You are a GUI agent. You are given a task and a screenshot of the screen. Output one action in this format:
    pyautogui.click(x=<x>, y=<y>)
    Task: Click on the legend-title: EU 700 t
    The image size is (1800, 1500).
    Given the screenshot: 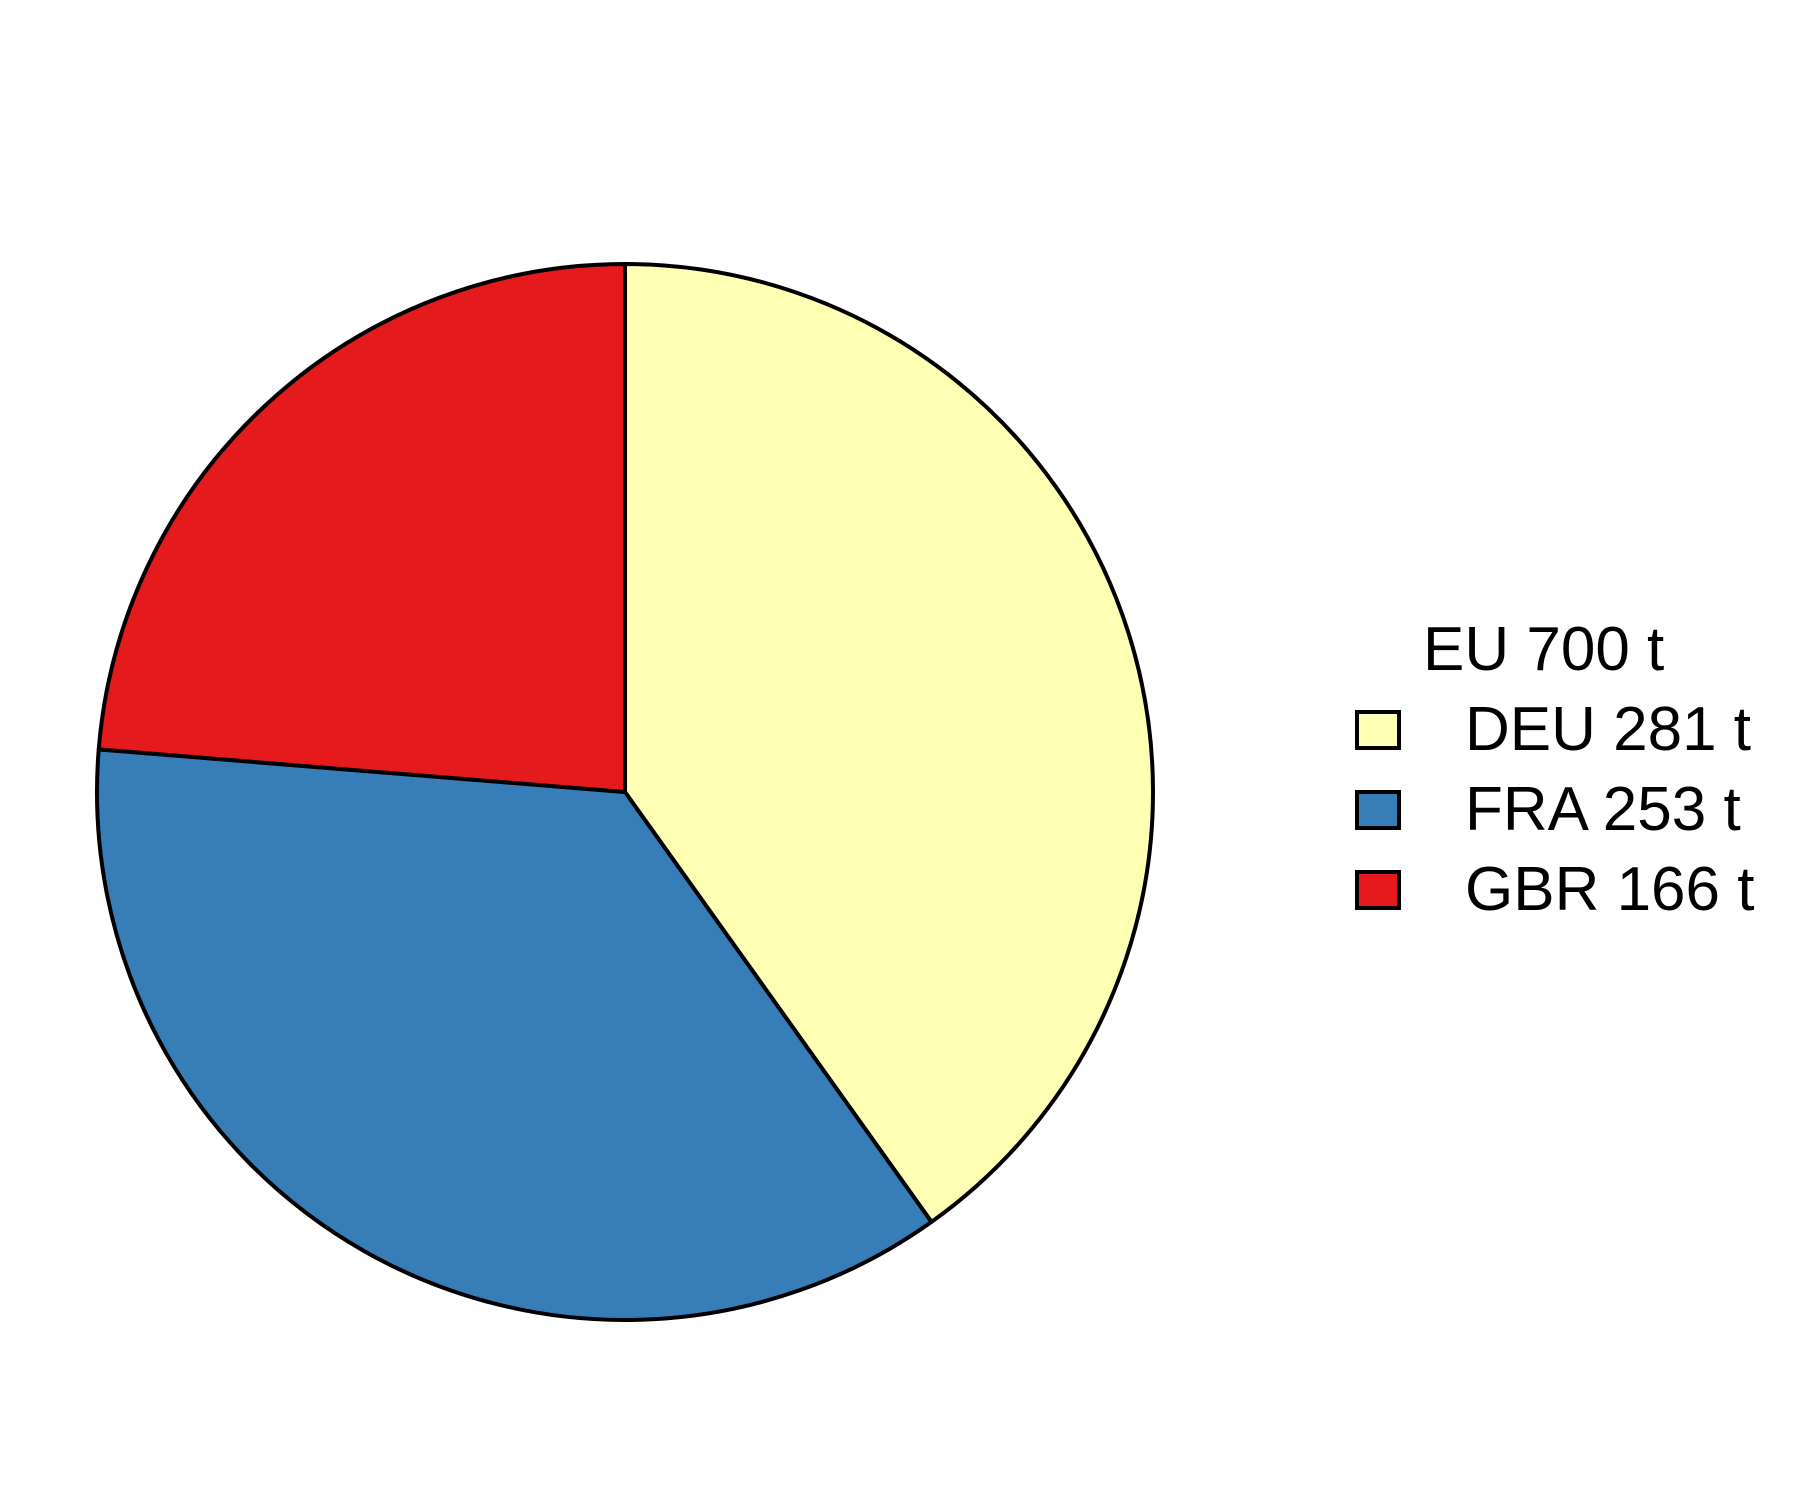 What is the action you would take?
    pyautogui.click(x=1544, y=649)
    